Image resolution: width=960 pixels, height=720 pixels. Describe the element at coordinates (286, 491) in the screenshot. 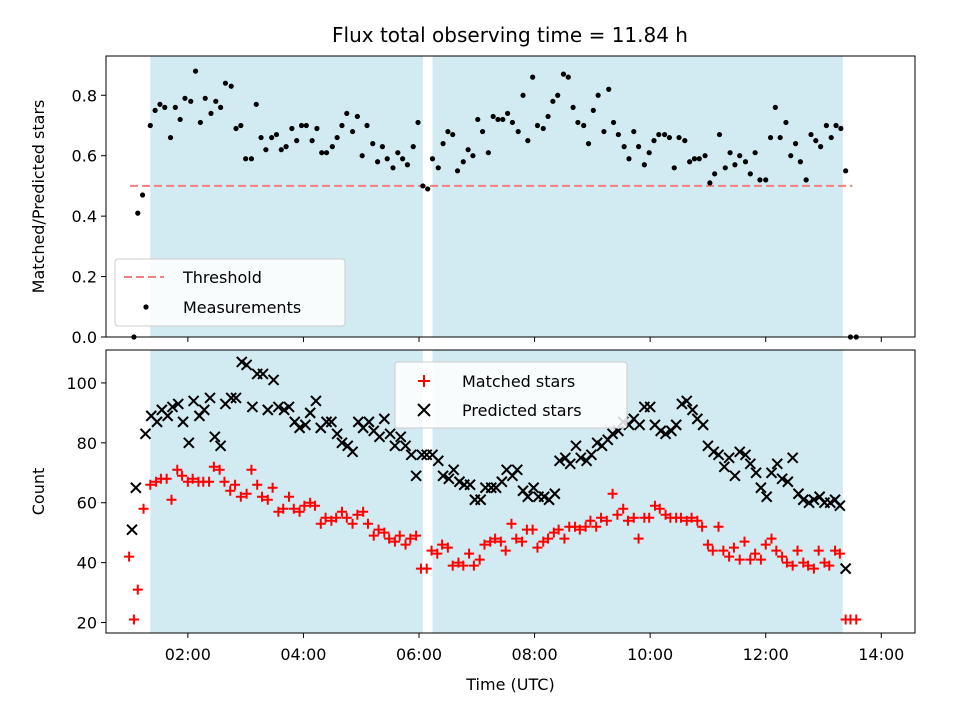

I see `observing-span` at that location.